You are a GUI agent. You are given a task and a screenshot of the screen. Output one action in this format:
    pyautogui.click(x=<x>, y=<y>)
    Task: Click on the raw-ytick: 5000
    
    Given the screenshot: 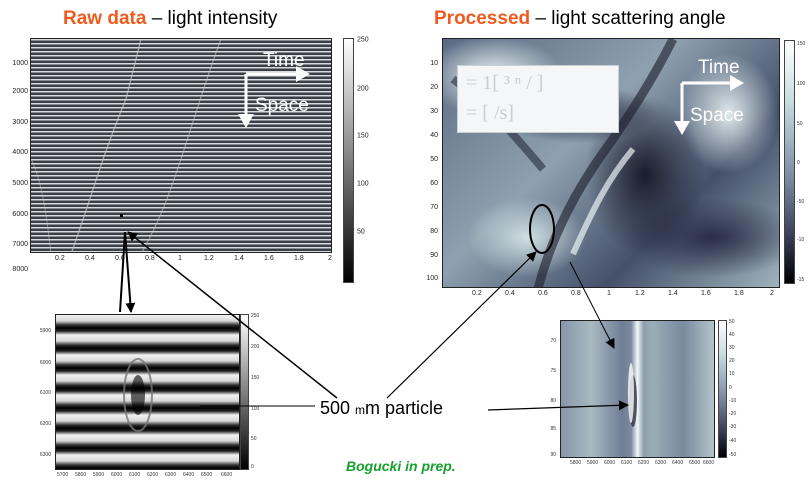 What is the action you would take?
    pyautogui.click(x=20, y=183)
    